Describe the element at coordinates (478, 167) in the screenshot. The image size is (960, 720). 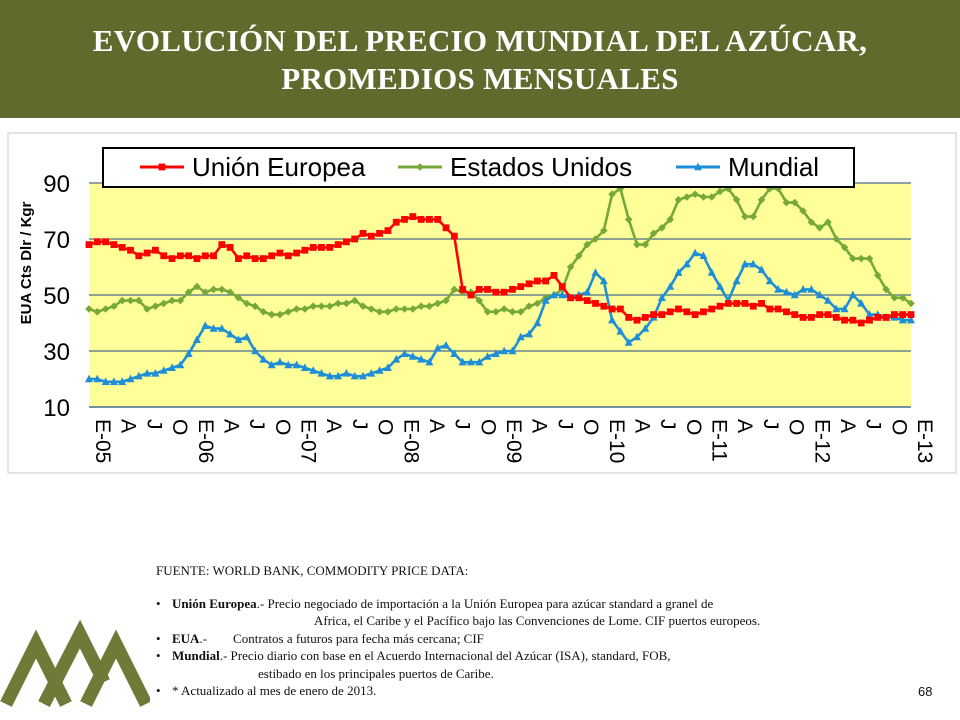
I see `legend-box` at that location.